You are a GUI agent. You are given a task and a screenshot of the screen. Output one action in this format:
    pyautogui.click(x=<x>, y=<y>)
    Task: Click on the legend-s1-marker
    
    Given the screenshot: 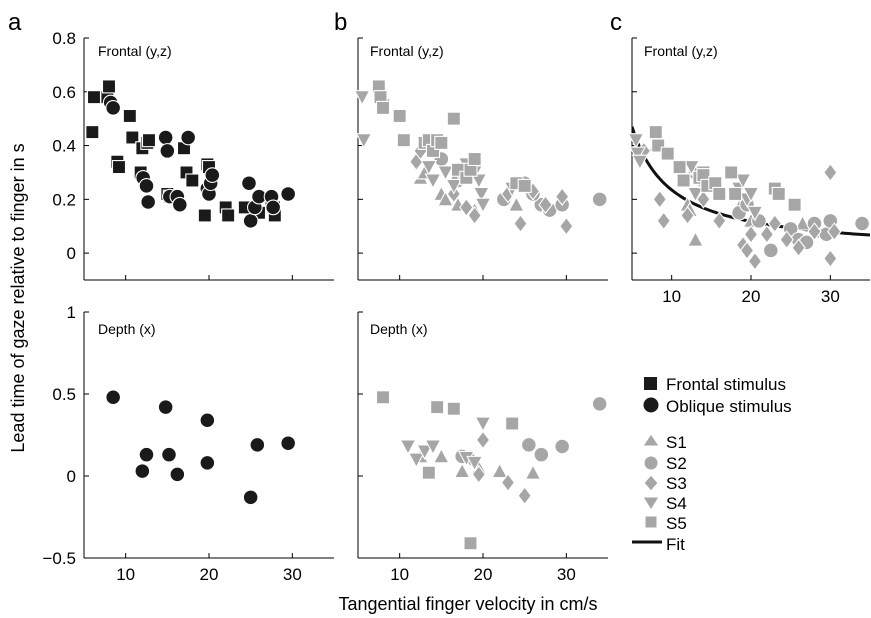 What is the action you would take?
    pyautogui.click(x=651, y=440)
    